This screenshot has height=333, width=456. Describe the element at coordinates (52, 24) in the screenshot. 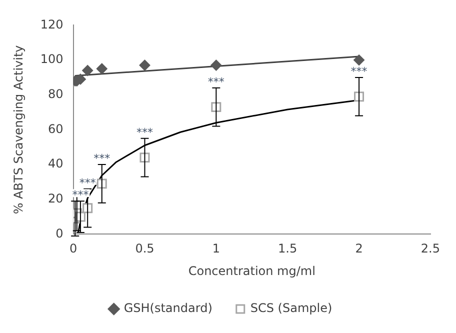

I see `y-tick-label: 120` at that location.